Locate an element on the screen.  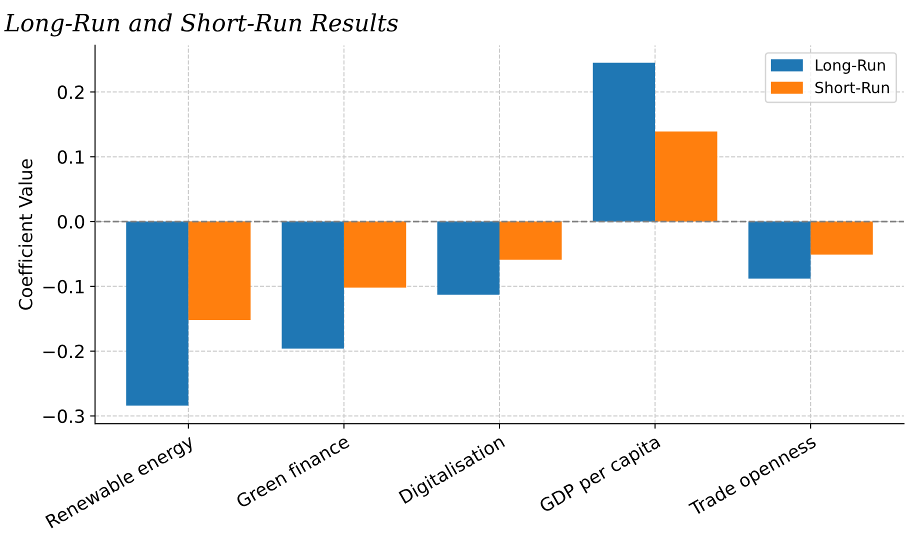
y-tick-label: 0.1 is located at coordinates (71, 157).